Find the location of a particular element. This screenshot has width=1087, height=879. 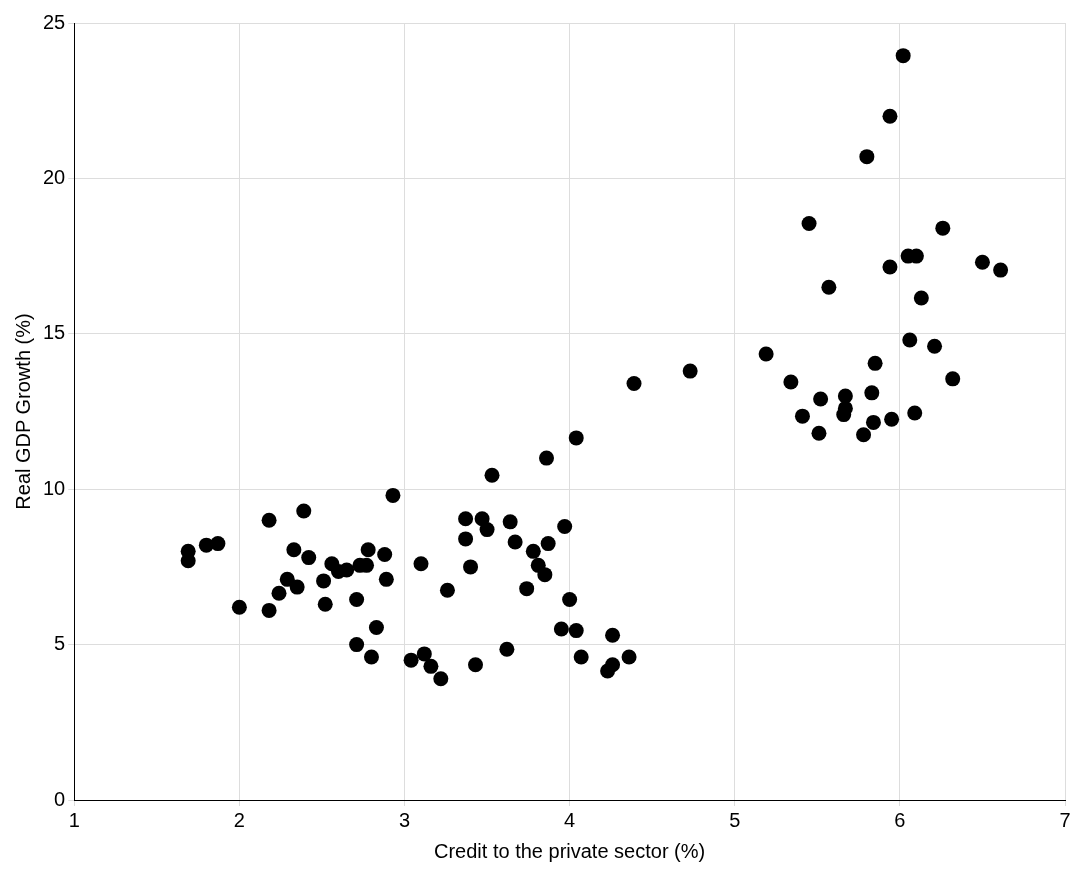

y-tick-label: 5 is located at coordinates (60, 643).